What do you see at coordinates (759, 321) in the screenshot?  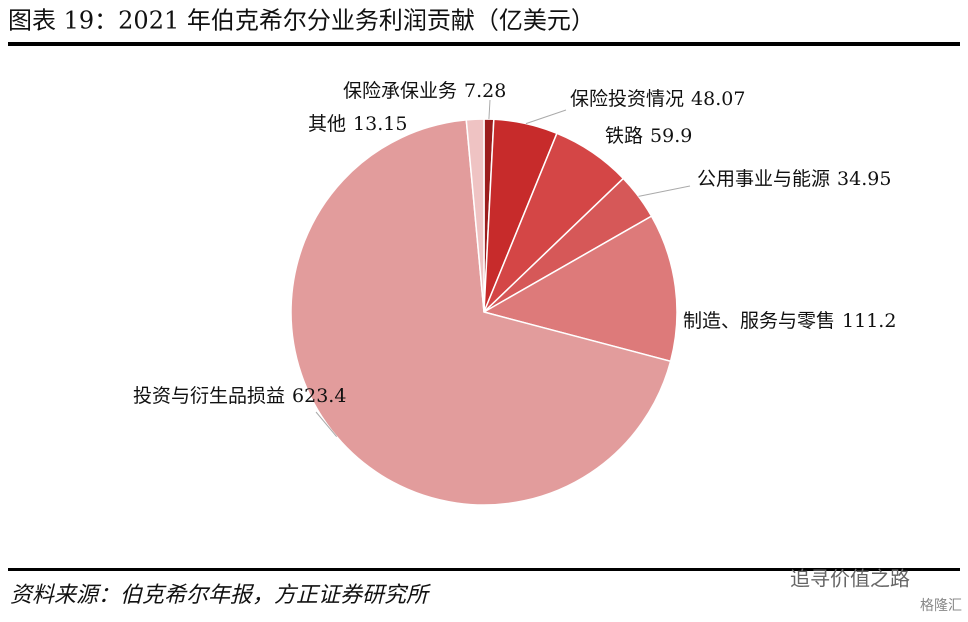 I see `slice-label: 制造、服务与零售` at bounding box center [759, 321].